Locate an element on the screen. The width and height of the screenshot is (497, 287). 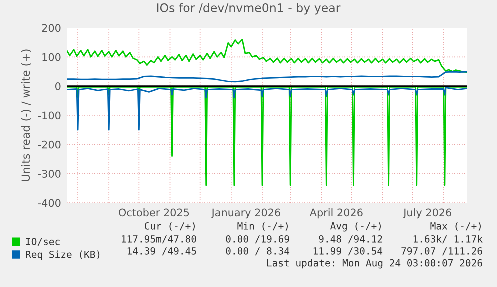
y-tick-label: 100 is located at coordinates (51, 57).